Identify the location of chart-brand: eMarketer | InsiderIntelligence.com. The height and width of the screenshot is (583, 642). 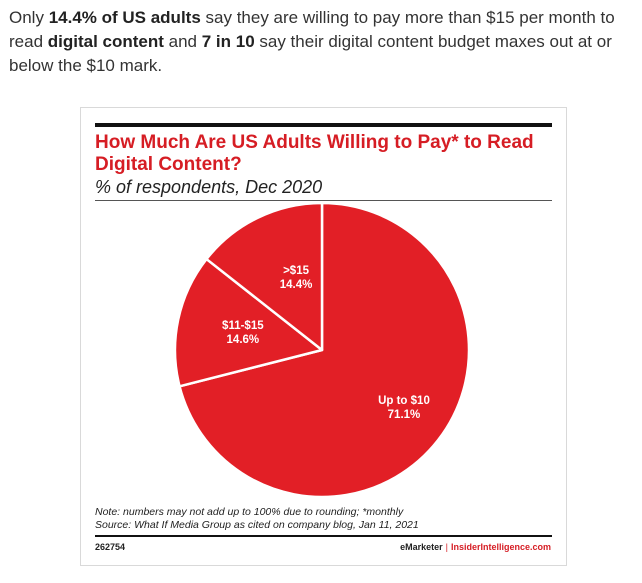
(475, 547).